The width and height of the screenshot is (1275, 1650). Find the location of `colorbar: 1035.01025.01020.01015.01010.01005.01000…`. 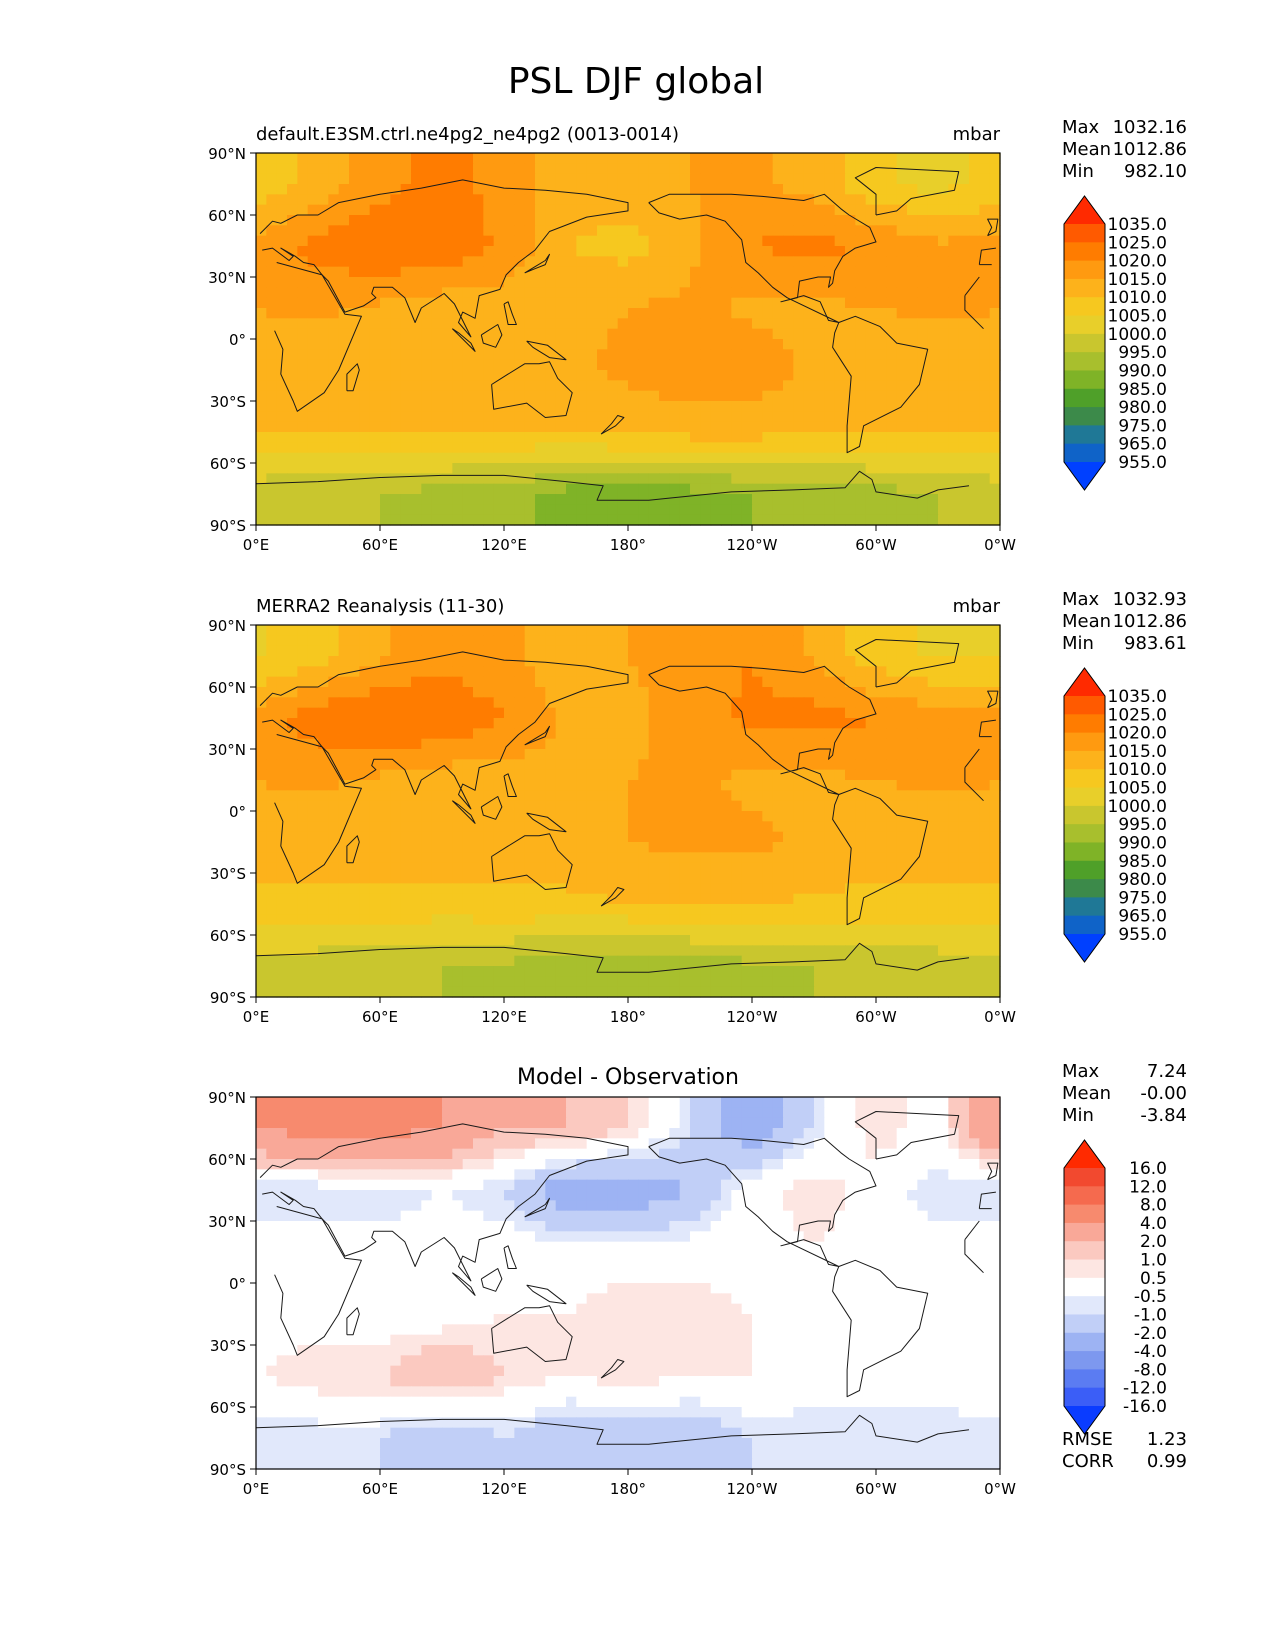

colorbar: 1035.01025.01020.01015.01010.01005.01000… is located at coordinates (1115, 343).